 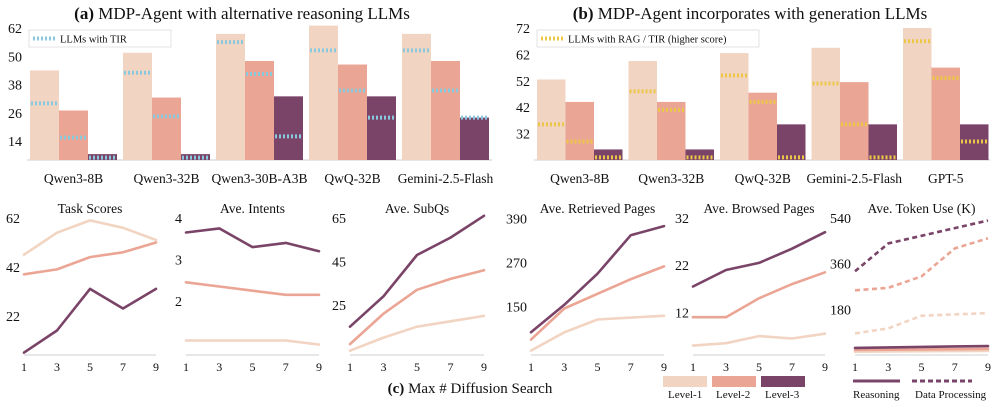 What do you see at coordinates (178, 219) in the screenshot?
I see `y-tick-label: 4` at bounding box center [178, 219].